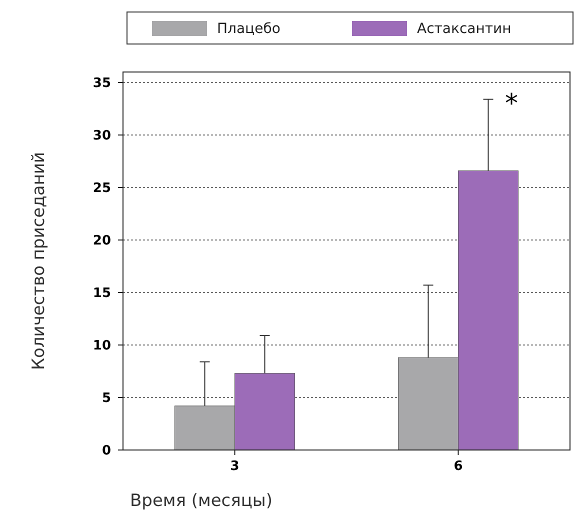  I want to click on y-tick-label: 30, so click(101, 136).